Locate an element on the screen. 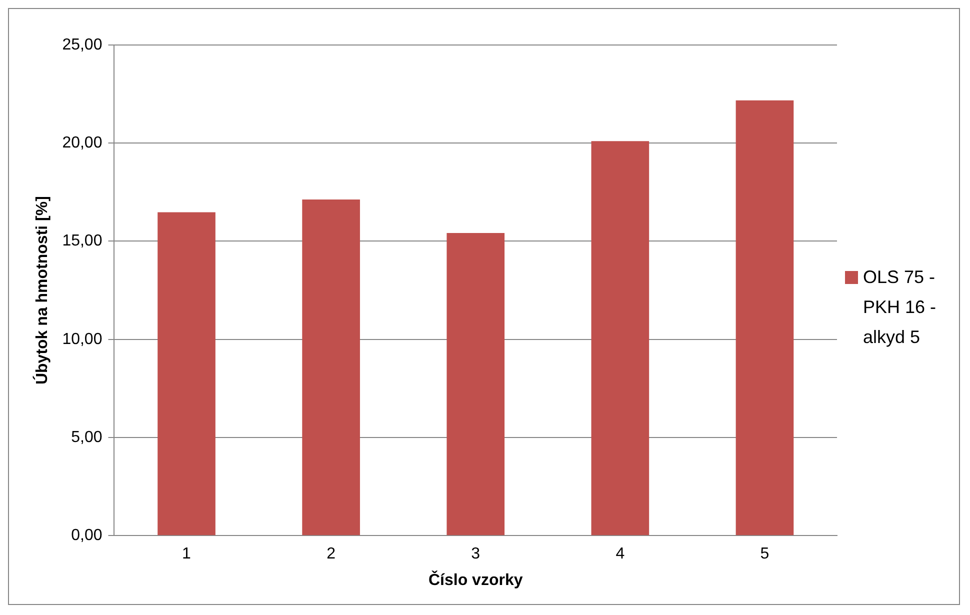  y-axis-title: Úbytok na hmotnosti [%] is located at coordinates (42, 290).